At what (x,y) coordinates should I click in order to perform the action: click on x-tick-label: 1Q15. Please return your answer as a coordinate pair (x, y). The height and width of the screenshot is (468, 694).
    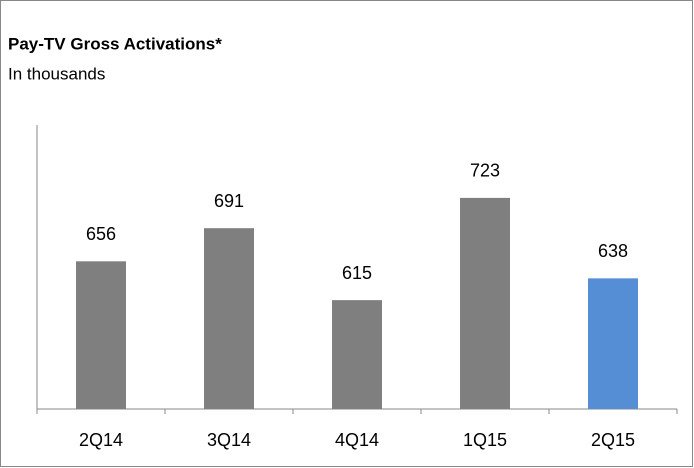
    Looking at the image, I should click on (485, 440).